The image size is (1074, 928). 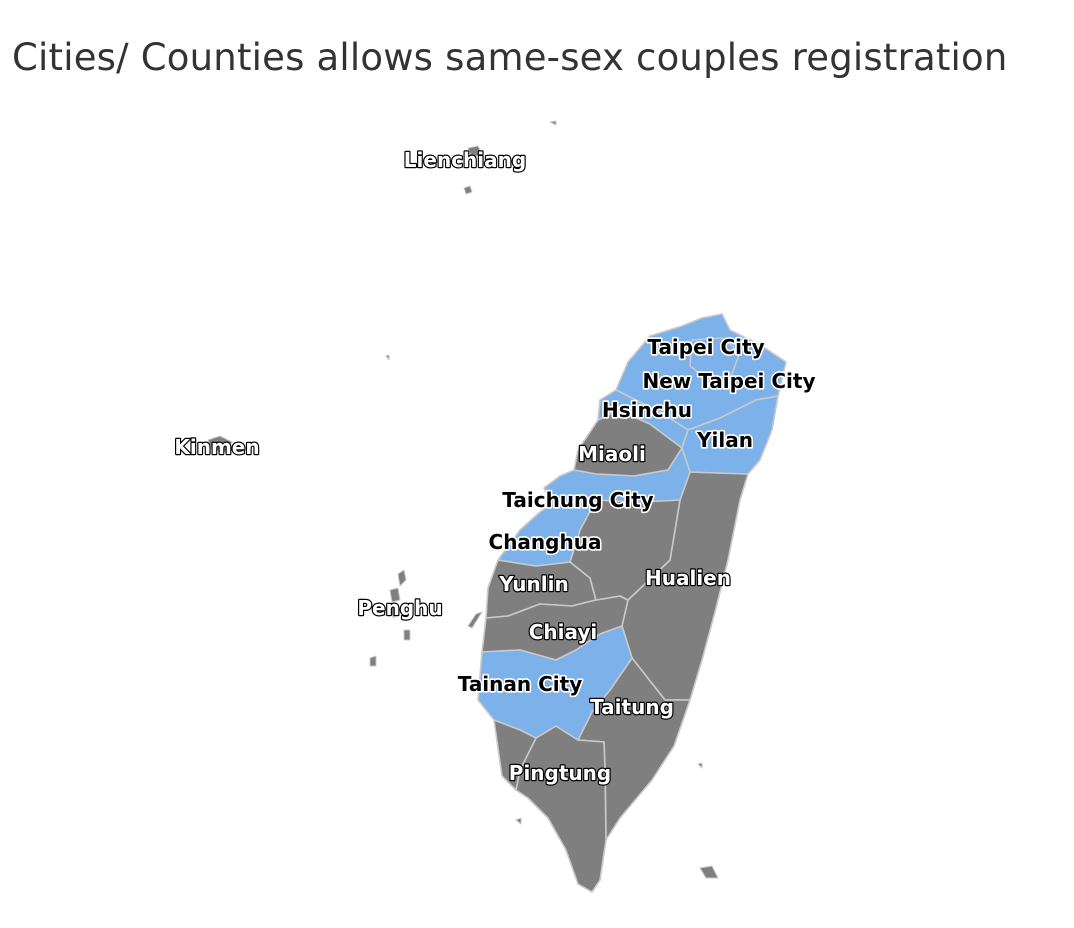 I want to click on label-taitung: Taitung, so click(x=632, y=707).